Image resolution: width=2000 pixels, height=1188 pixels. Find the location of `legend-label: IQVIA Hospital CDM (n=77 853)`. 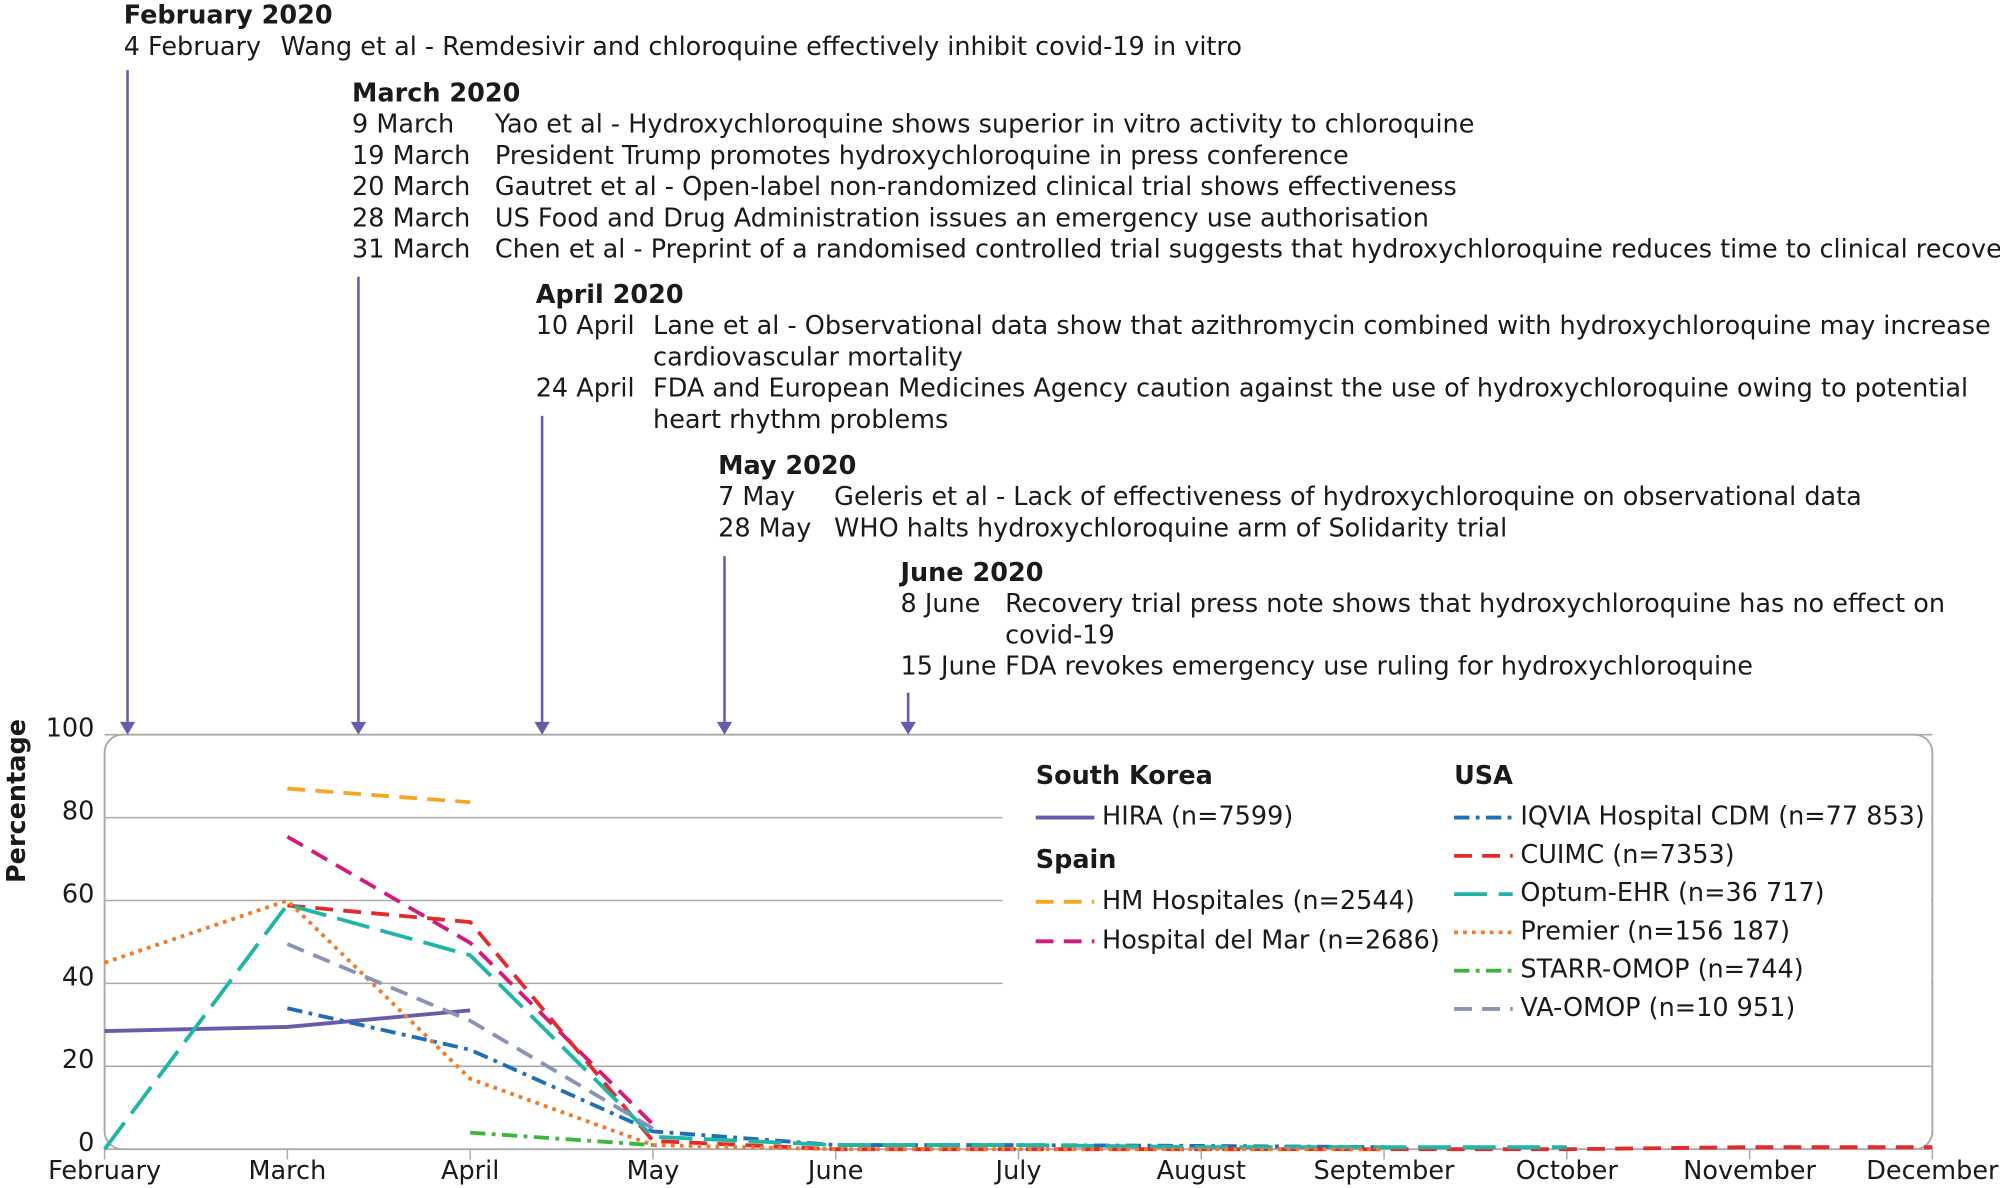

legend-label: IQVIA Hospital CDM (n=77 853) is located at coordinates (1722, 817).